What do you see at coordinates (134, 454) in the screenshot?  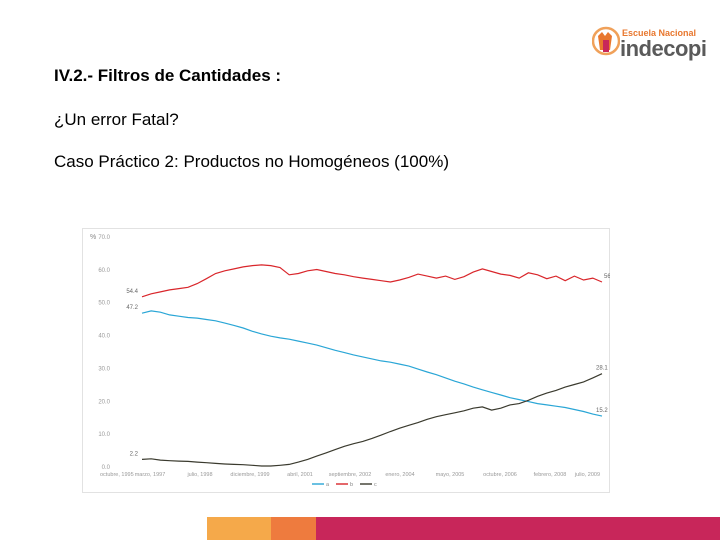 I see `data-label: 2.2` at bounding box center [134, 454].